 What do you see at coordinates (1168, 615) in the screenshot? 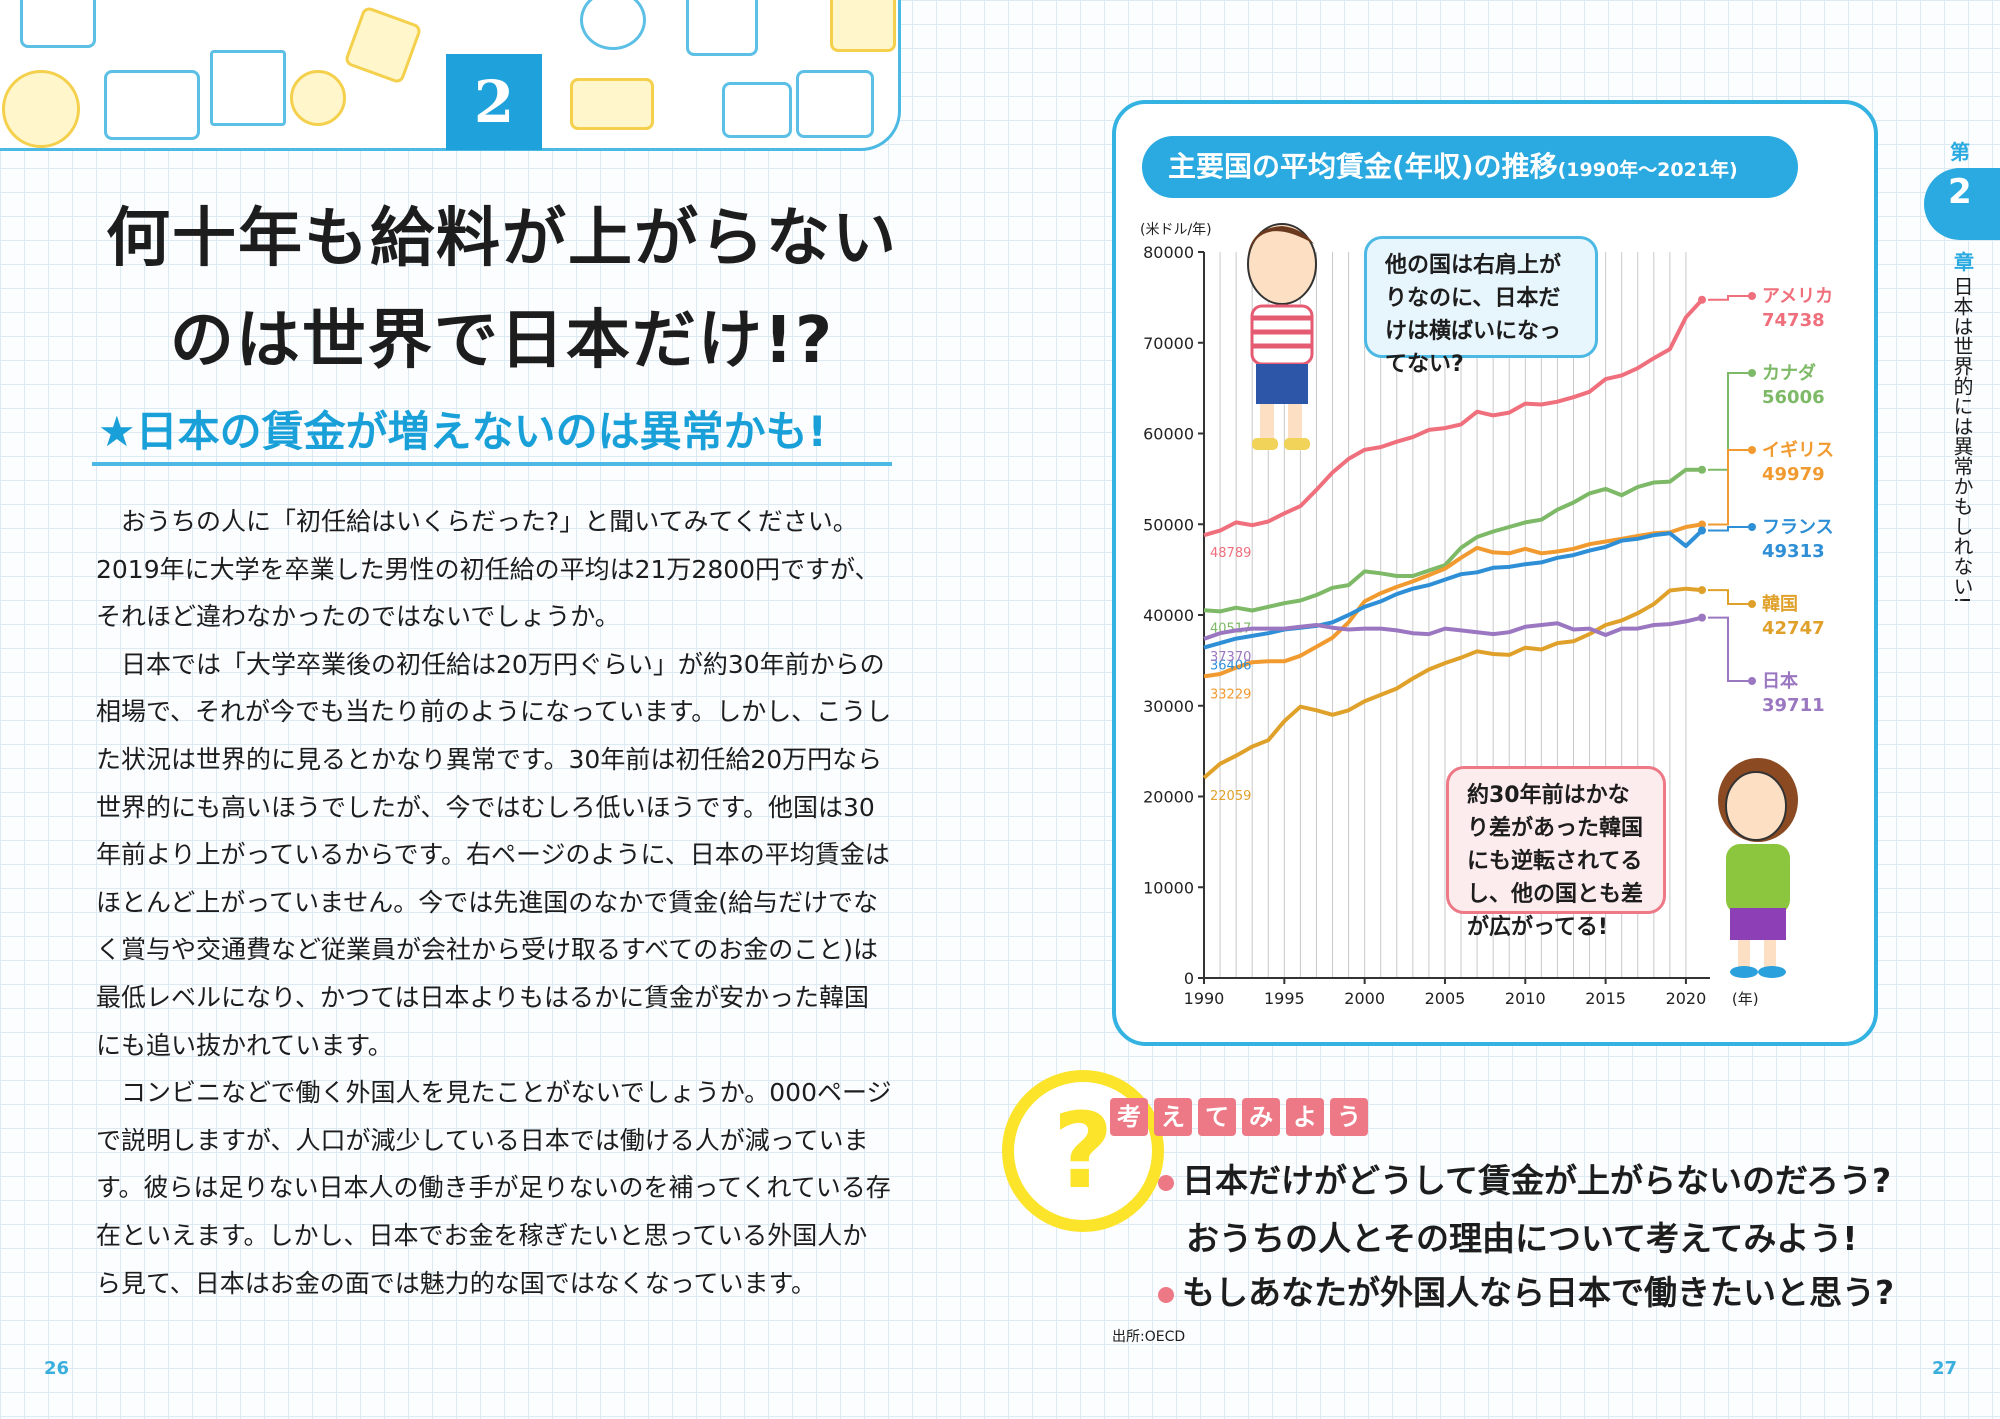
I see `y-tick-label: 40000` at bounding box center [1168, 615].